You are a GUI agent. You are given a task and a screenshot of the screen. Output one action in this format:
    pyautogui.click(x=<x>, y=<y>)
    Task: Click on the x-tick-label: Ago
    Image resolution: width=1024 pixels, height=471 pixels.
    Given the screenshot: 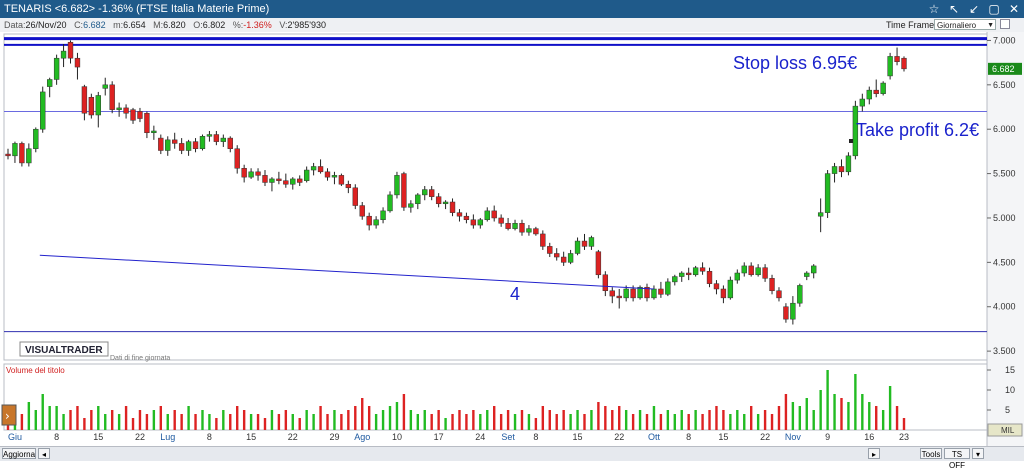 What is the action you would take?
    pyautogui.click(x=362, y=437)
    